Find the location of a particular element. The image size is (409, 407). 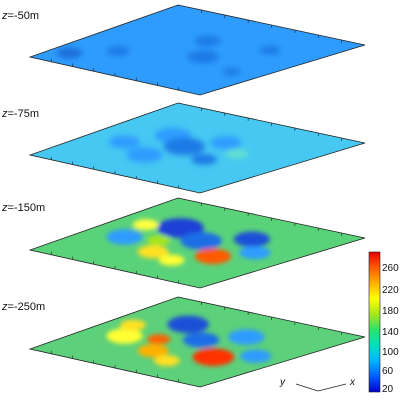

layer-label-150: z=-150m is located at coordinates (24, 208).